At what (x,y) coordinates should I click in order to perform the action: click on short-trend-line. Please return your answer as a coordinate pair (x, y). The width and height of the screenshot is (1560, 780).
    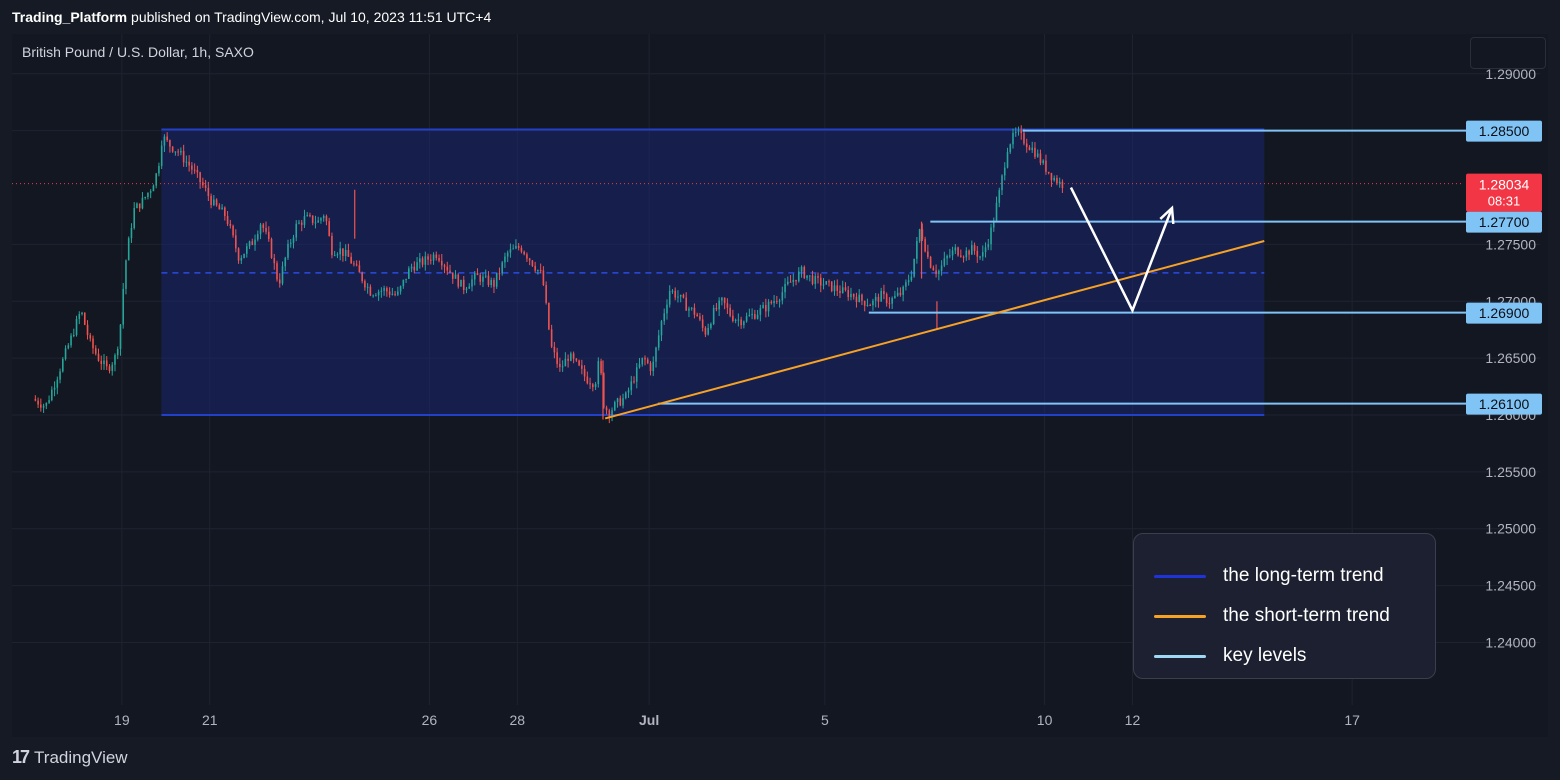
    Looking at the image, I should click on (934, 330).